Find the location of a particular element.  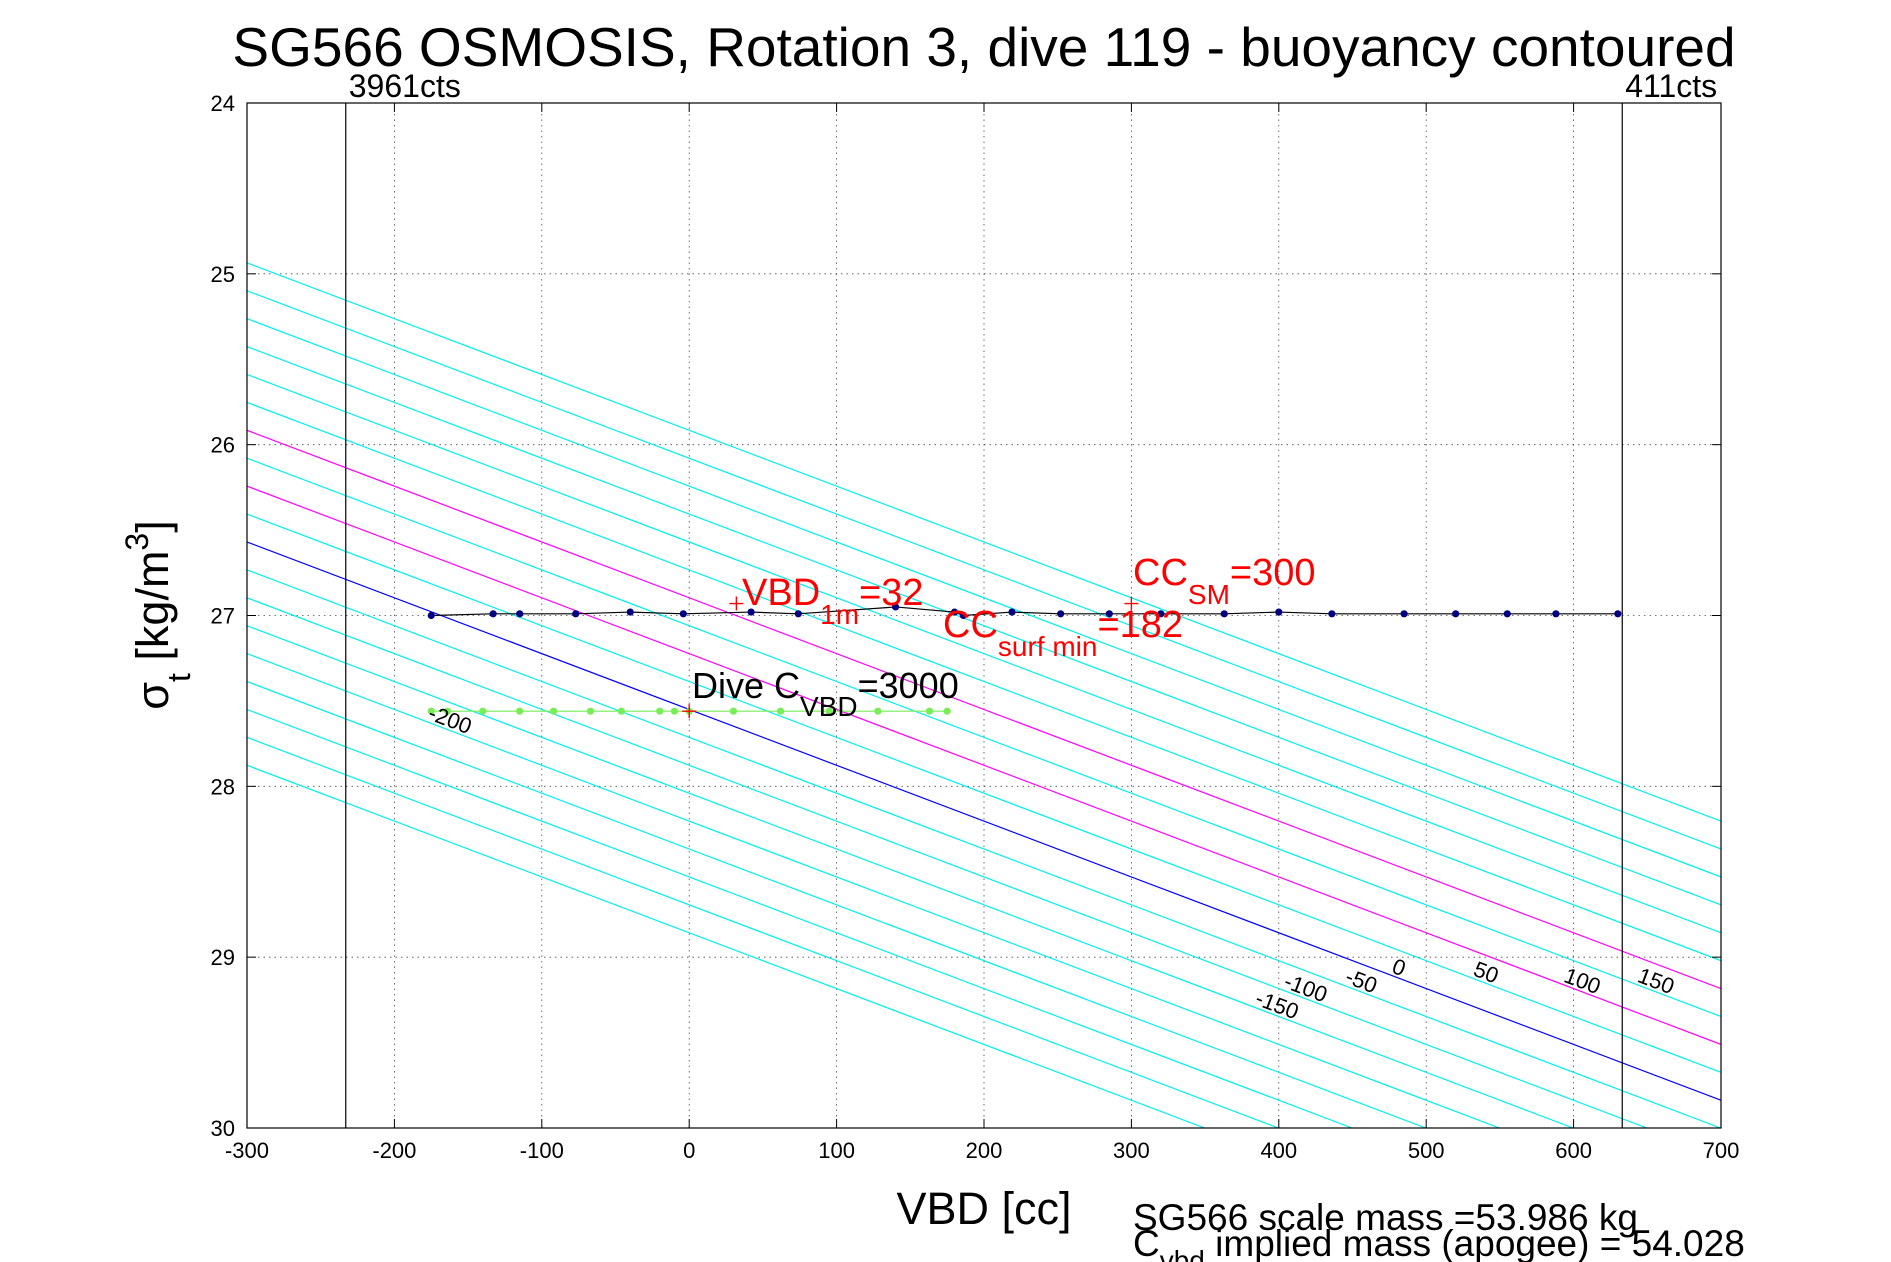

y-tick-label: 26 is located at coordinates (223, 445).